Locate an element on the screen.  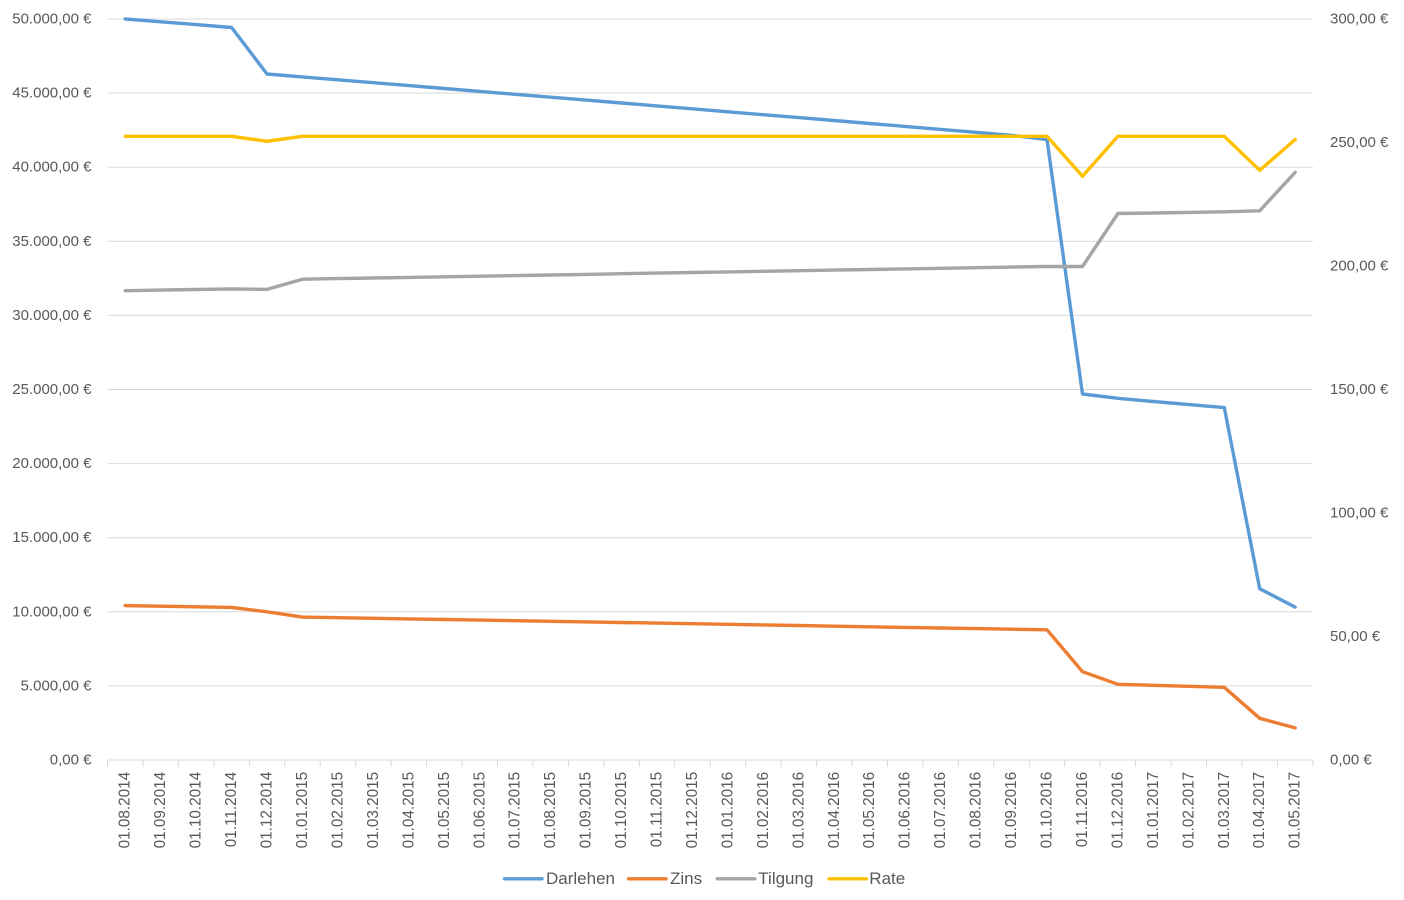
svg-text: 01.08.2014 is located at coordinates (125, 809).